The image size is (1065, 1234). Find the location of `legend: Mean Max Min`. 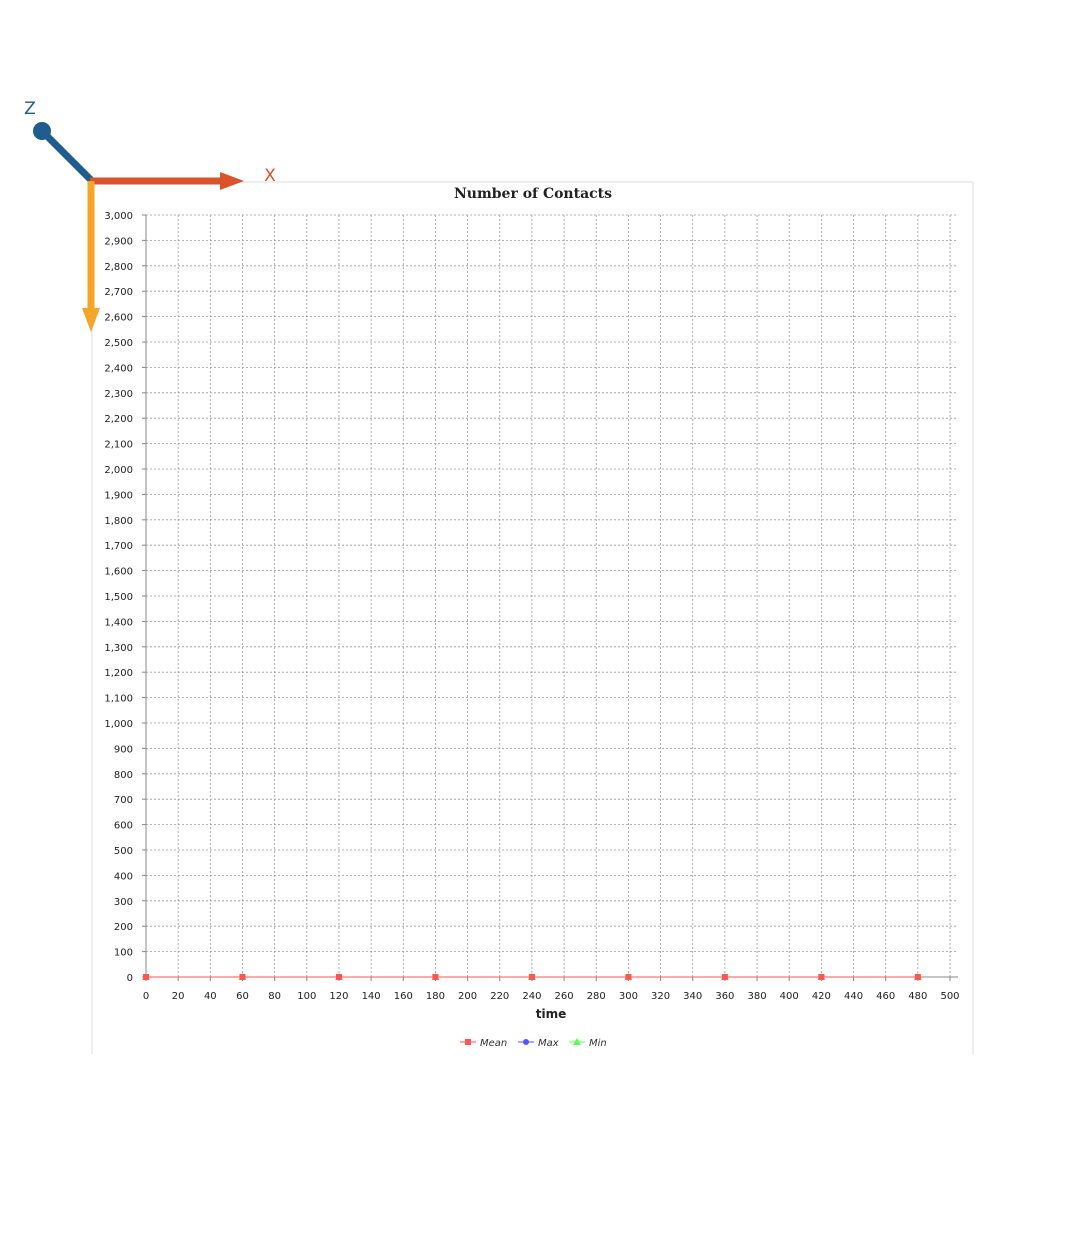

legend: Mean Max Min is located at coordinates (533, 1043).